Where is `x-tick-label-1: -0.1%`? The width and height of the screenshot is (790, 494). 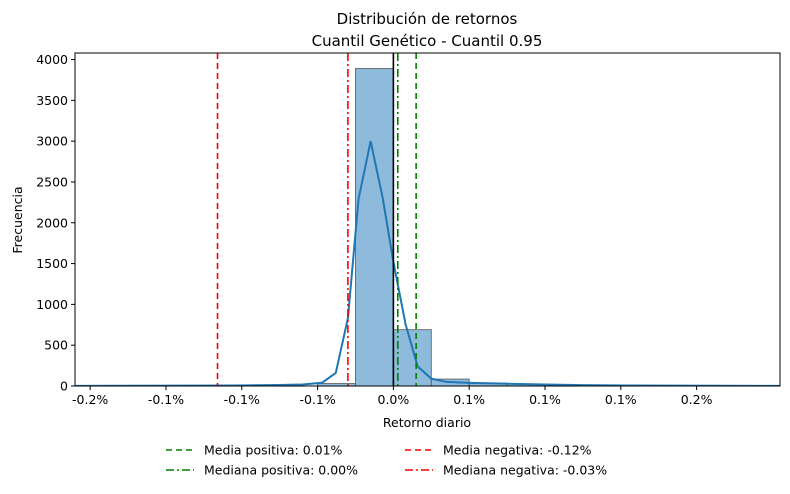
x-tick-label-1: -0.1% is located at coordinates (166, 399).